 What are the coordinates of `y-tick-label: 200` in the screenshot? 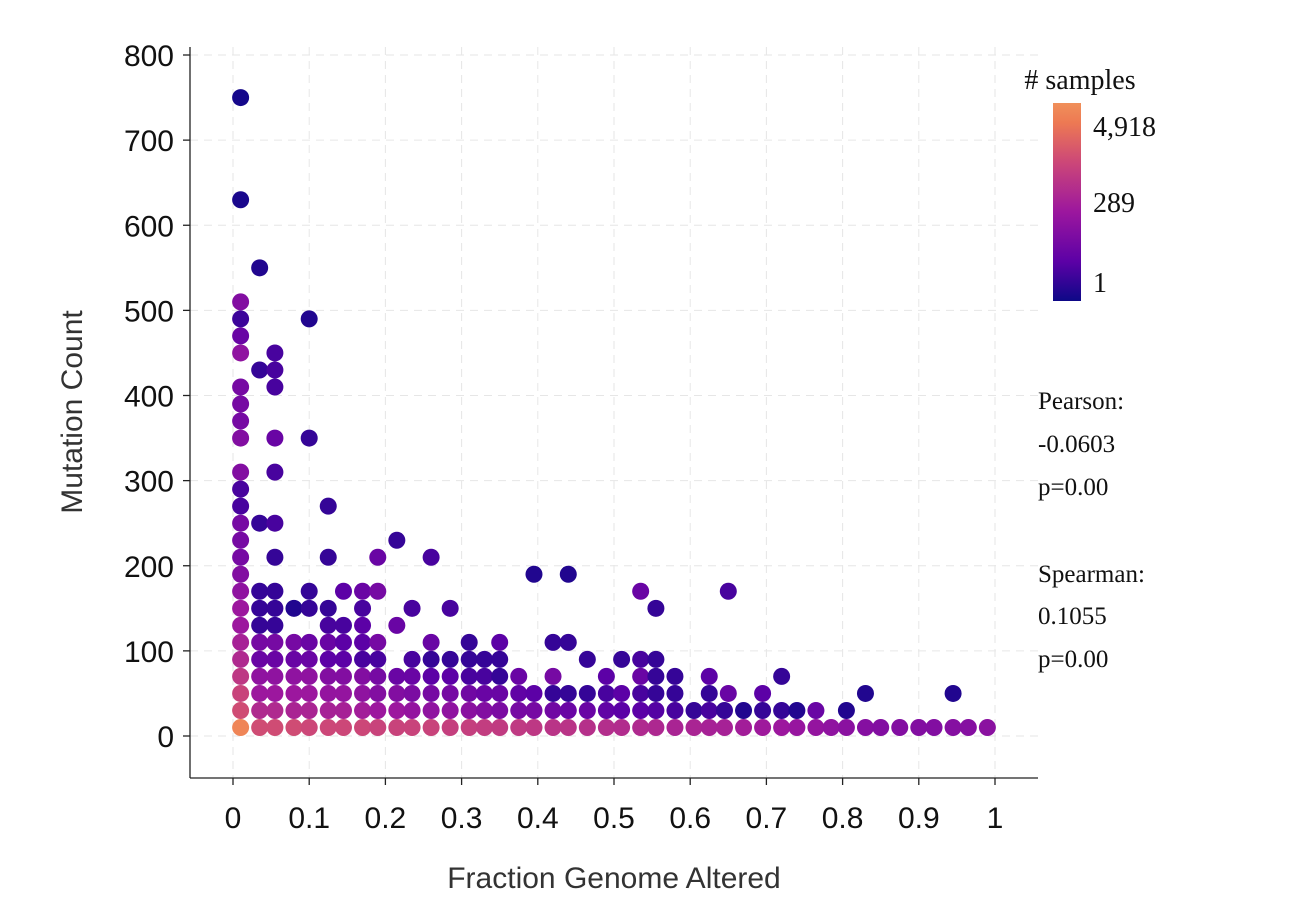 It's located at (149, 567).